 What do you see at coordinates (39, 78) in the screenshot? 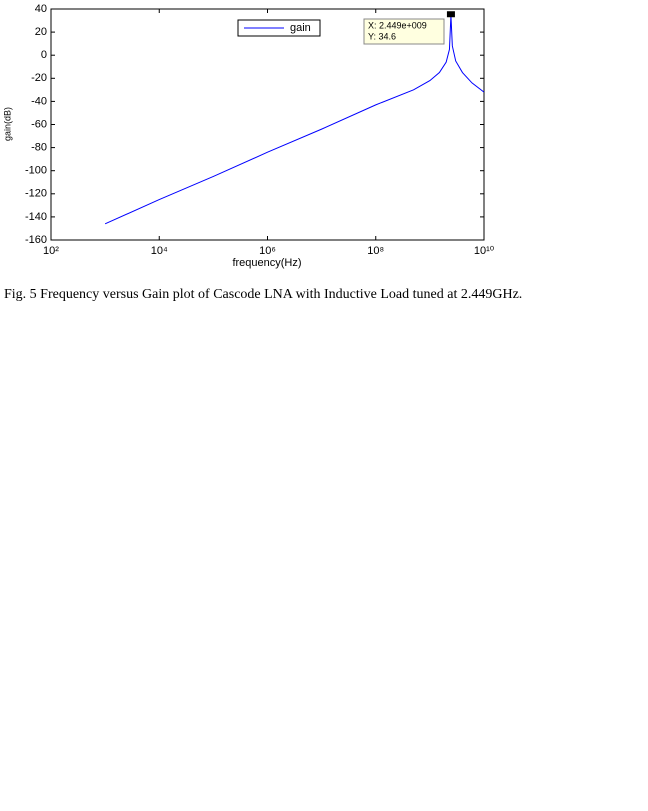
I see `y-tick-label: -20` at bounding box center [39, 78].